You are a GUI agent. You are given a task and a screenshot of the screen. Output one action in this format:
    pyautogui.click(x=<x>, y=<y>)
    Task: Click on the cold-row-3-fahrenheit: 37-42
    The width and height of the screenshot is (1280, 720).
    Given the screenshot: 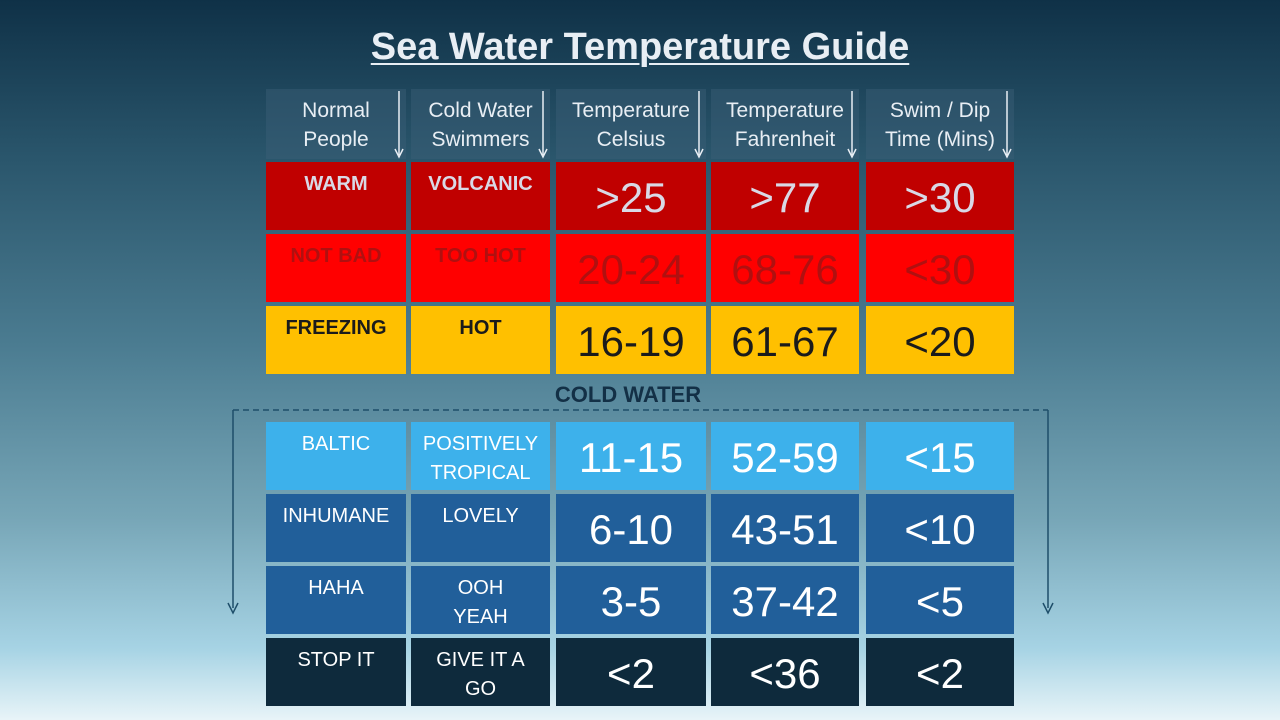 What is the action you would take?
    pyautogui.click(x=785, y=600)
    